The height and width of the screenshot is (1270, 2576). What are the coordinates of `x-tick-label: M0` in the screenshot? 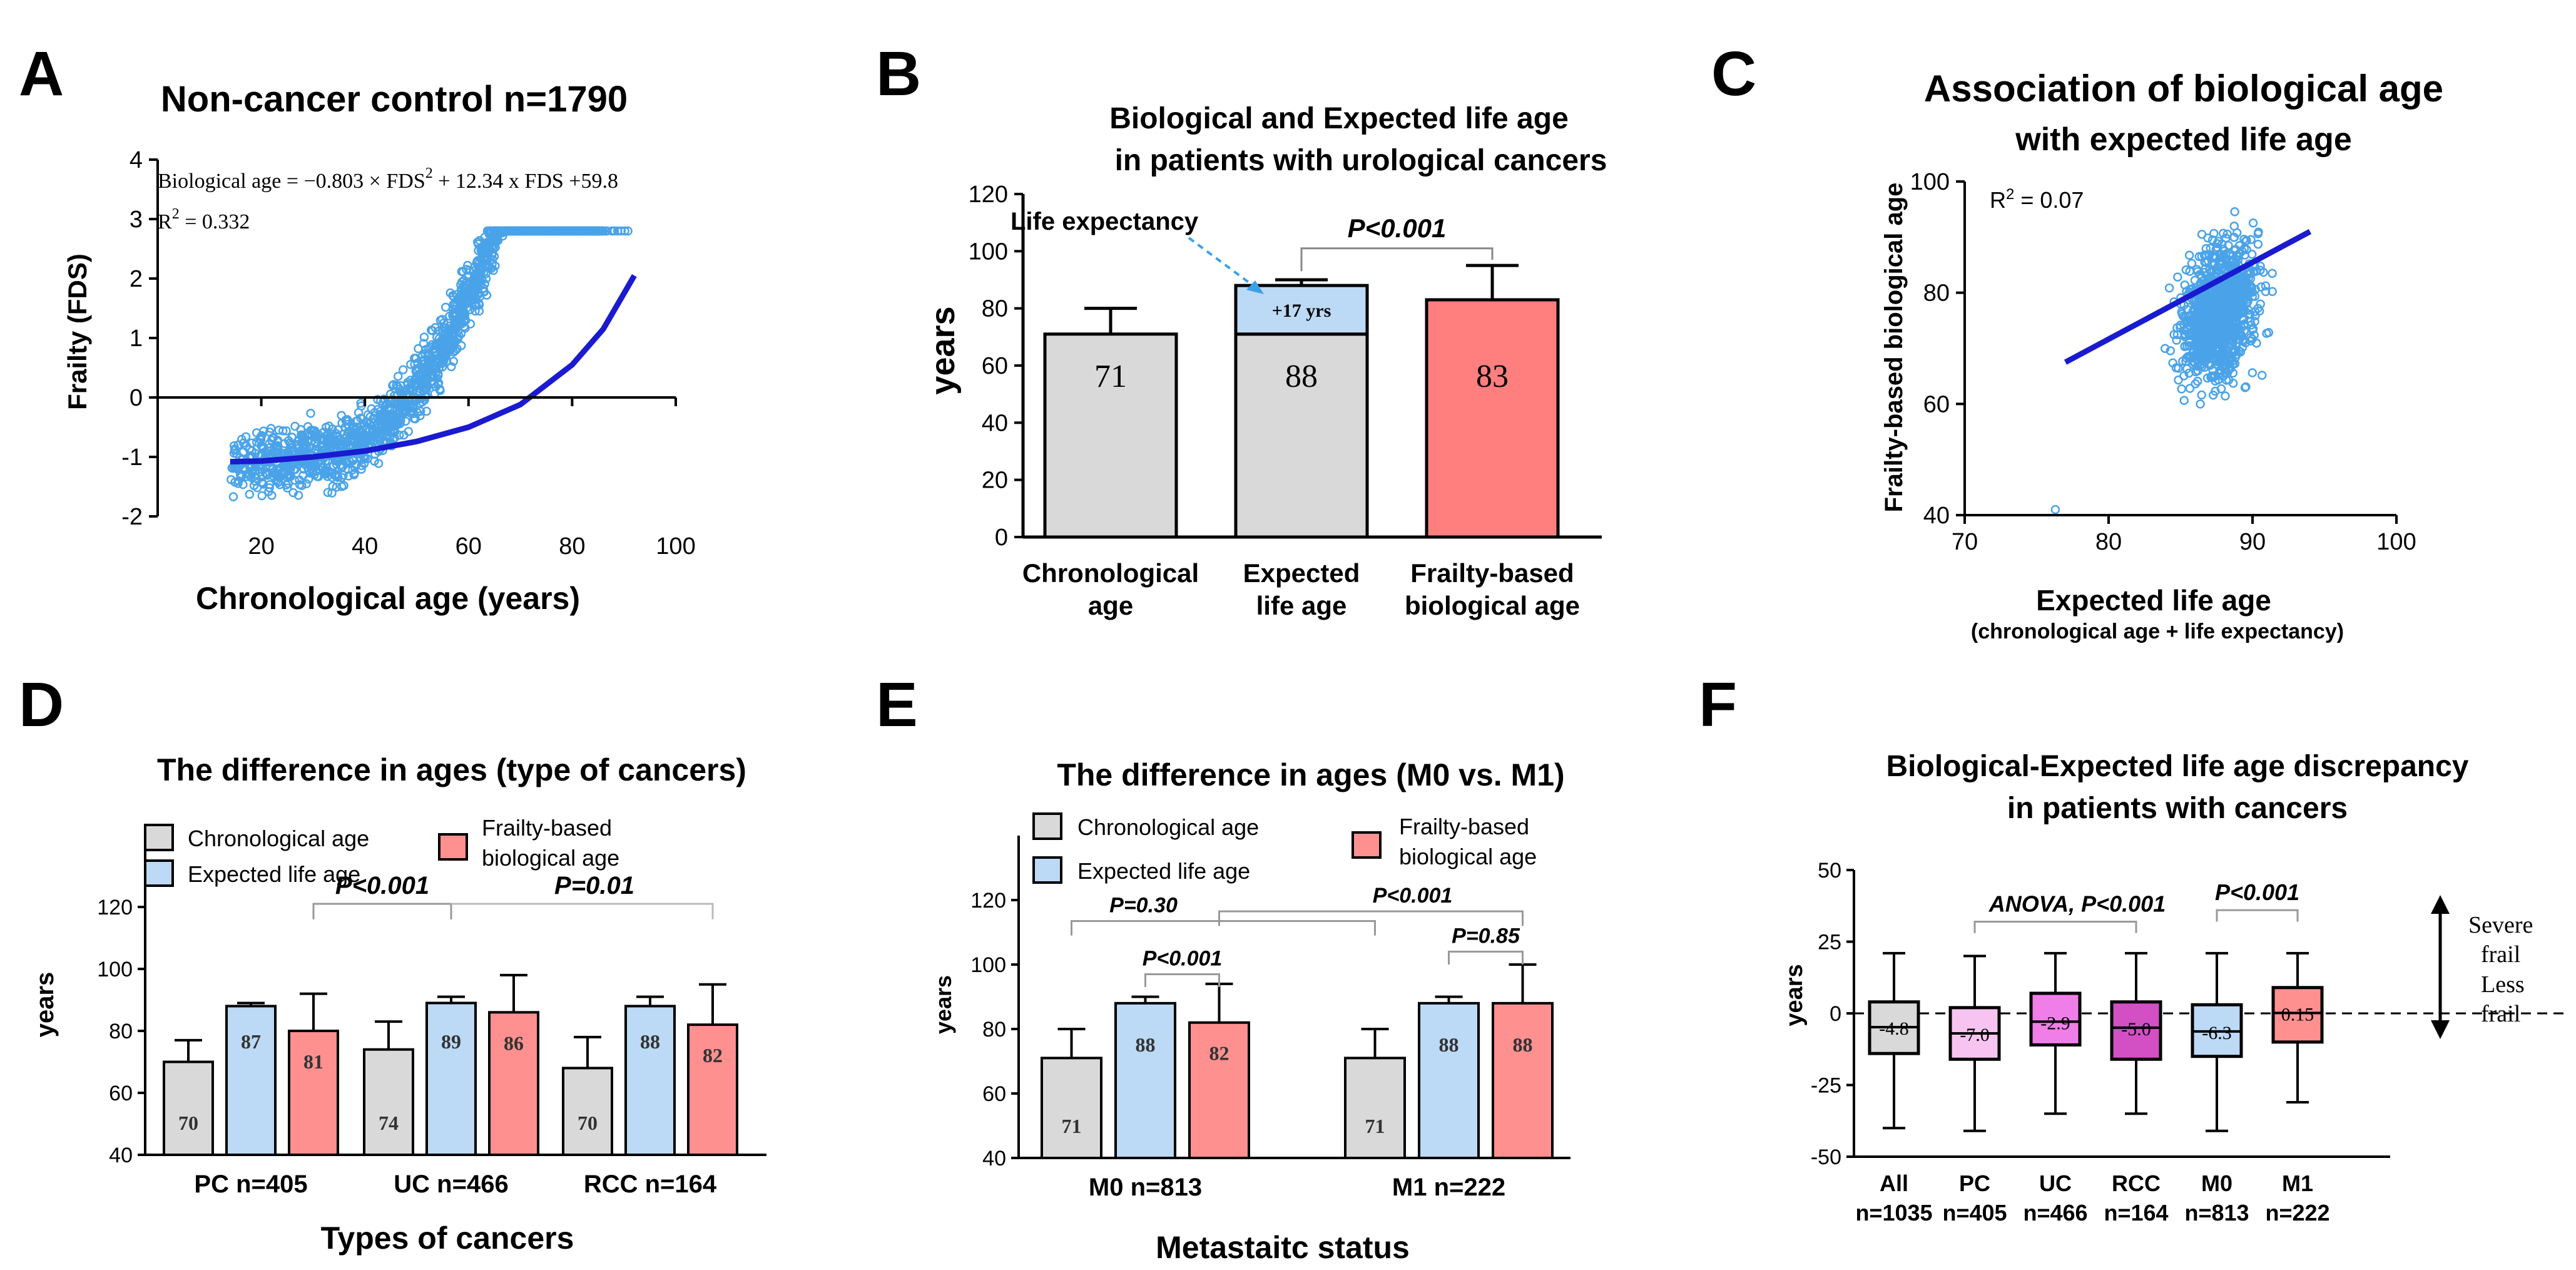 It's located at (2217, 1183).